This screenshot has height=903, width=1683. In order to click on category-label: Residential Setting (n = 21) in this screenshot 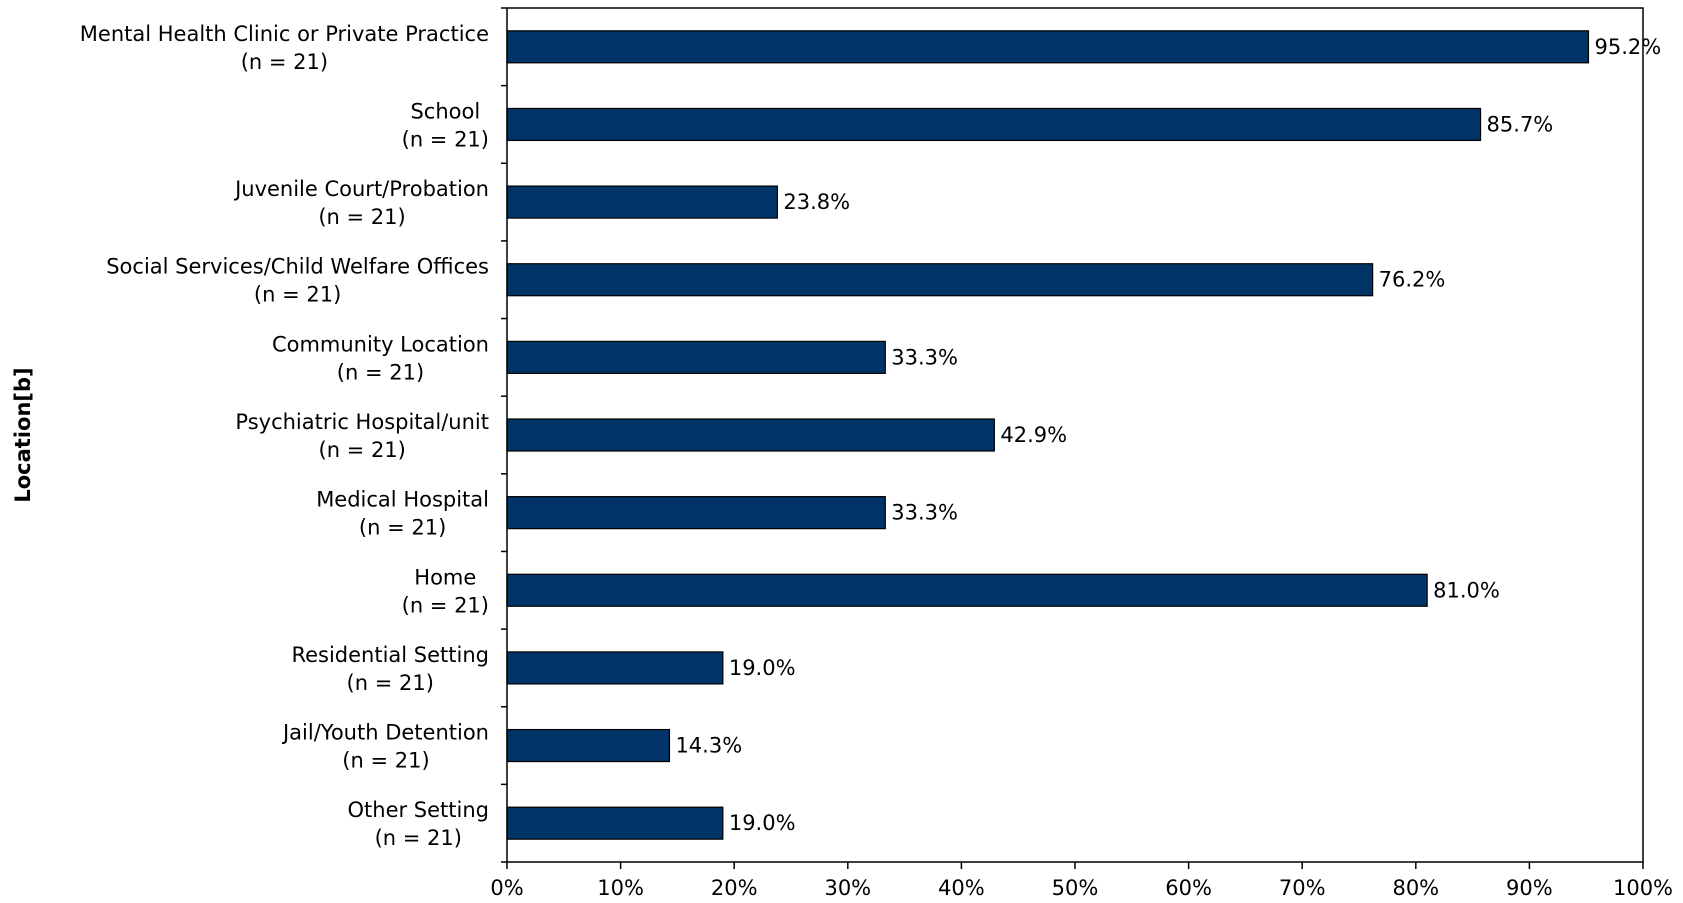, I will do `click(390, 669)`.